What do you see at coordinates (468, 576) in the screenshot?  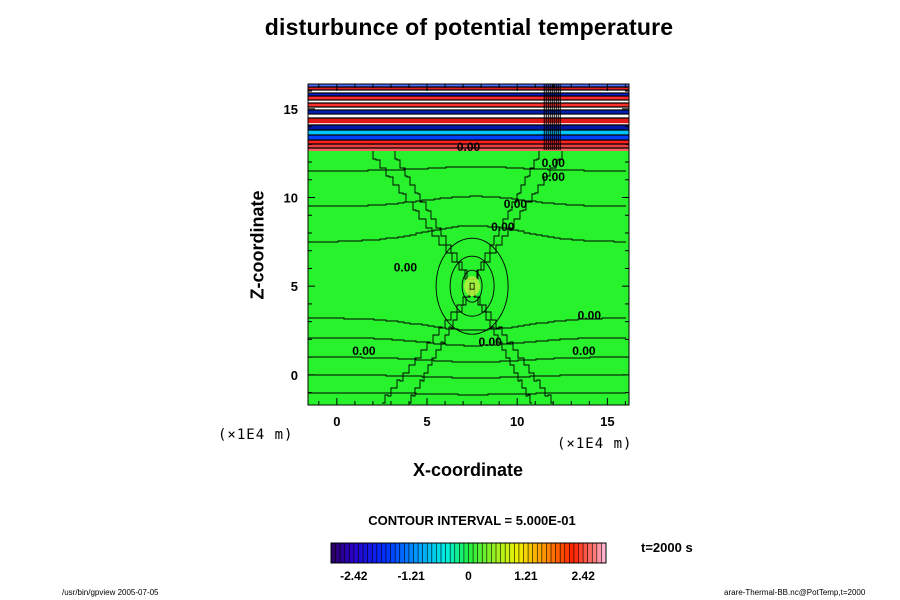 I see `colorbar-tick-label: 0` at bounding box center [468, 576].